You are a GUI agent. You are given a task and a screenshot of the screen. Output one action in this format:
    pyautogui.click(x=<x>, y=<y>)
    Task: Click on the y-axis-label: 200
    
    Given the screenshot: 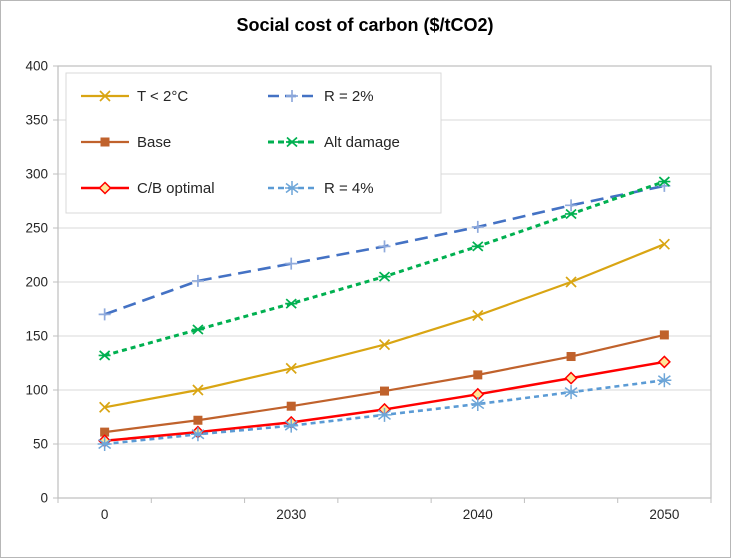 What is the action you would take?
    pyautogui.click(x=36, y=282)
    